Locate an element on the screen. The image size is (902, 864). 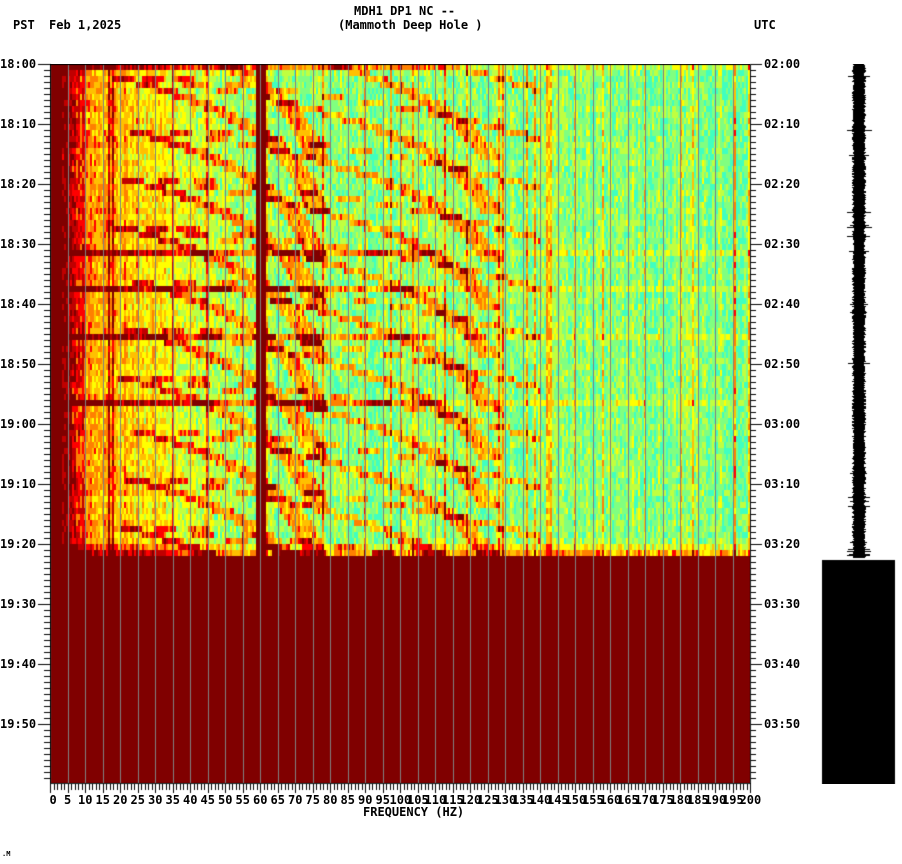
right-time-label: 02:40 is located at coordinates (782, 304).